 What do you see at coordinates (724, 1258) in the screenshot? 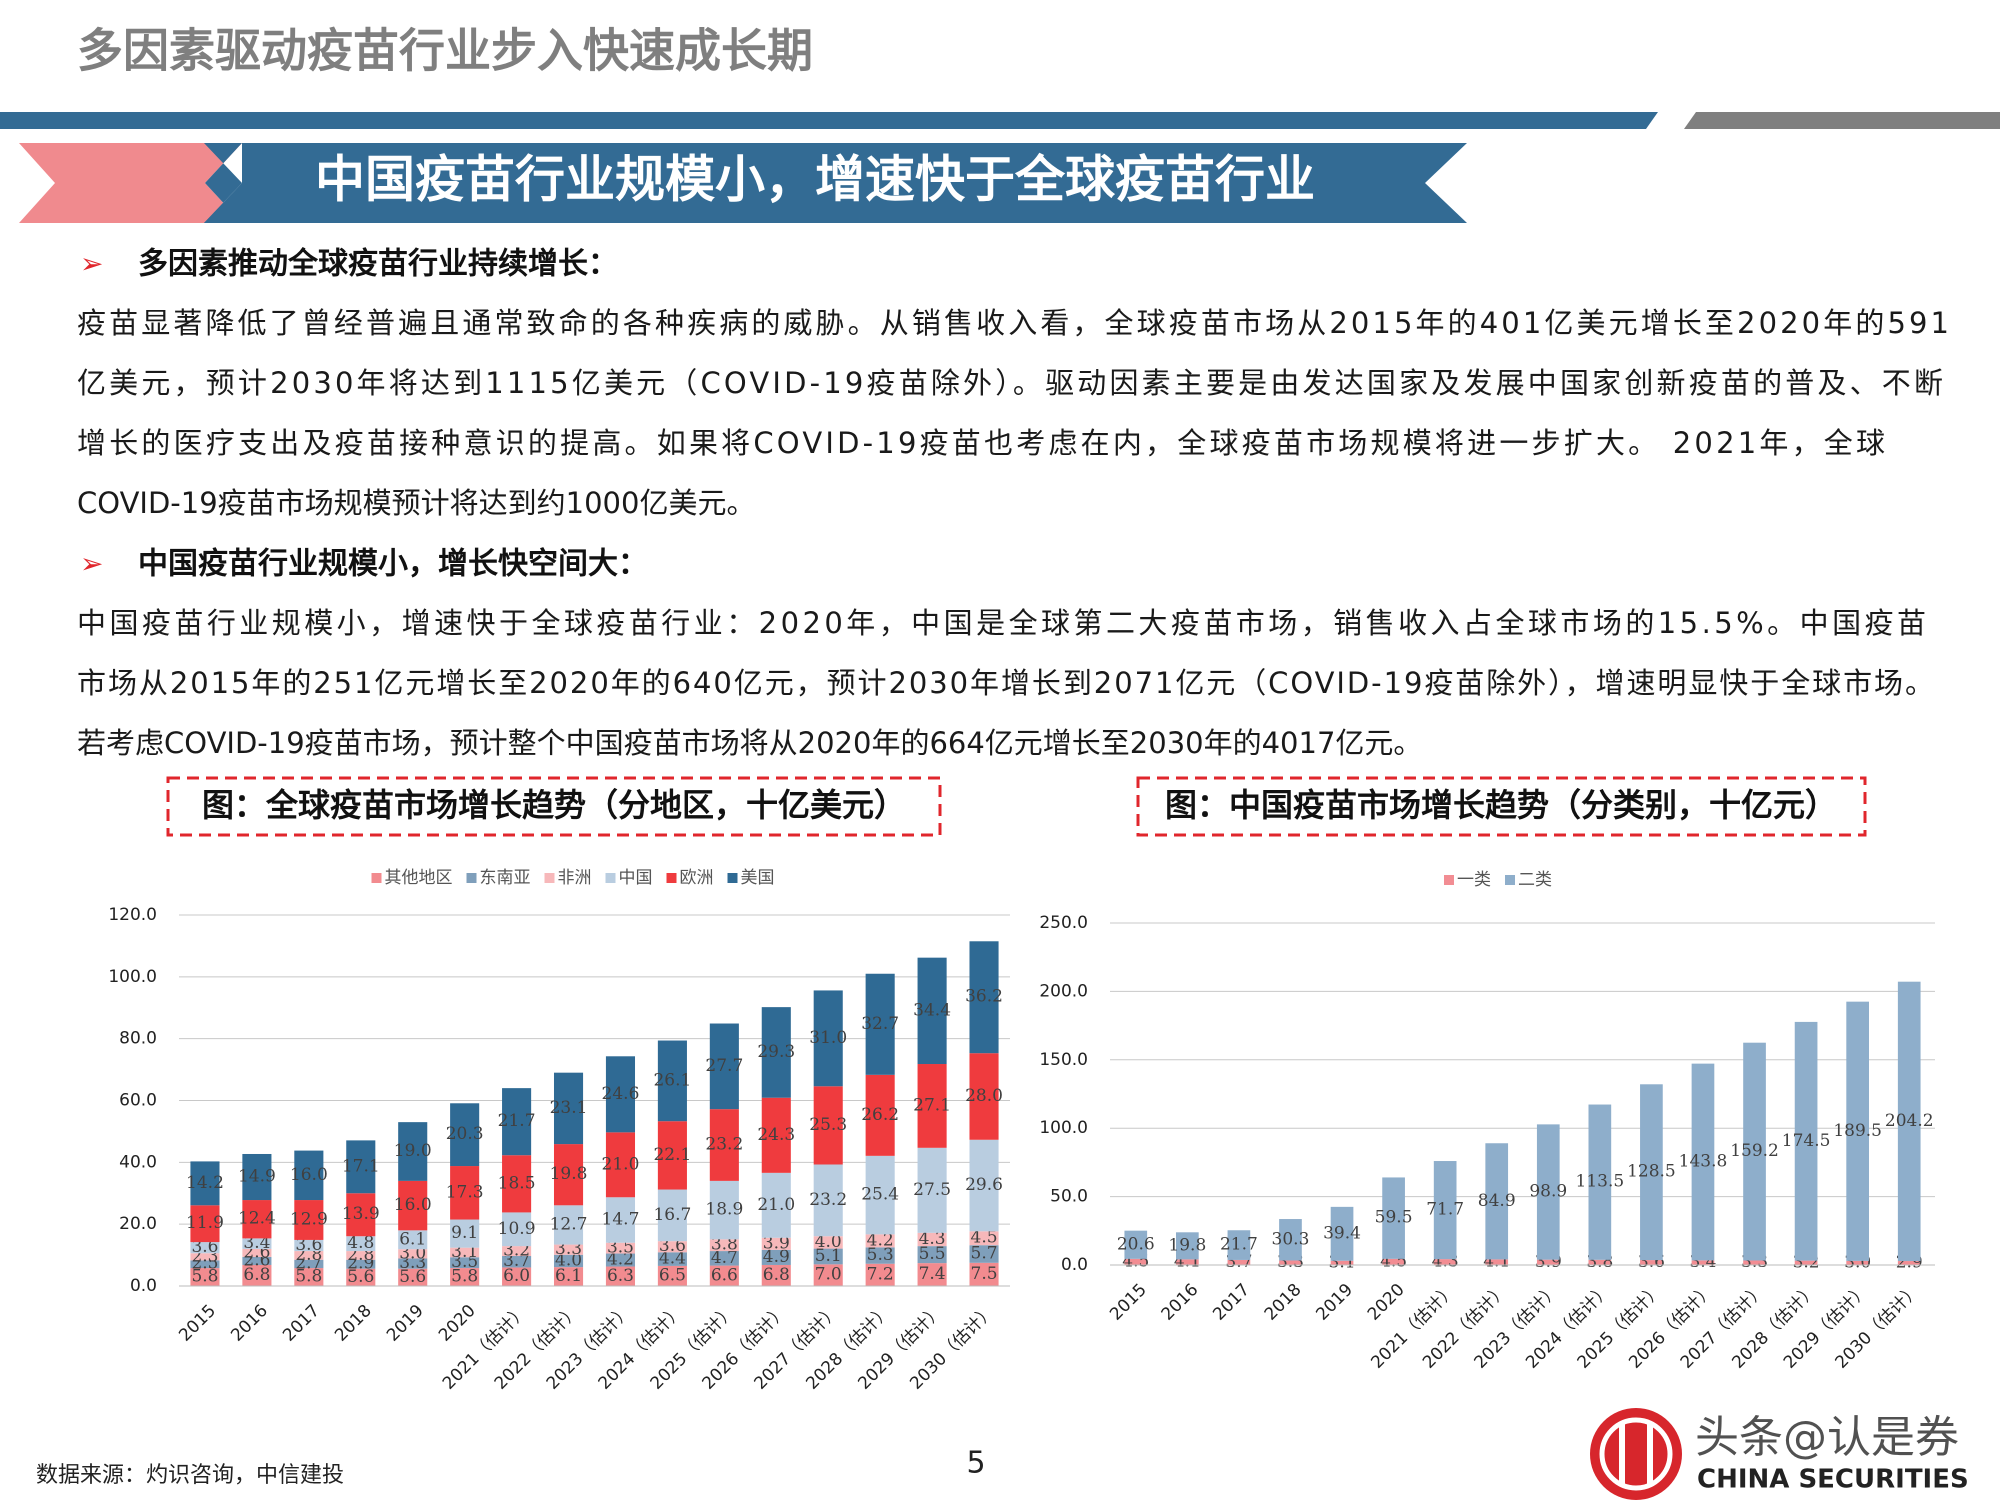
I see `data-label: 4.7` at bounding box center [724, 1258].